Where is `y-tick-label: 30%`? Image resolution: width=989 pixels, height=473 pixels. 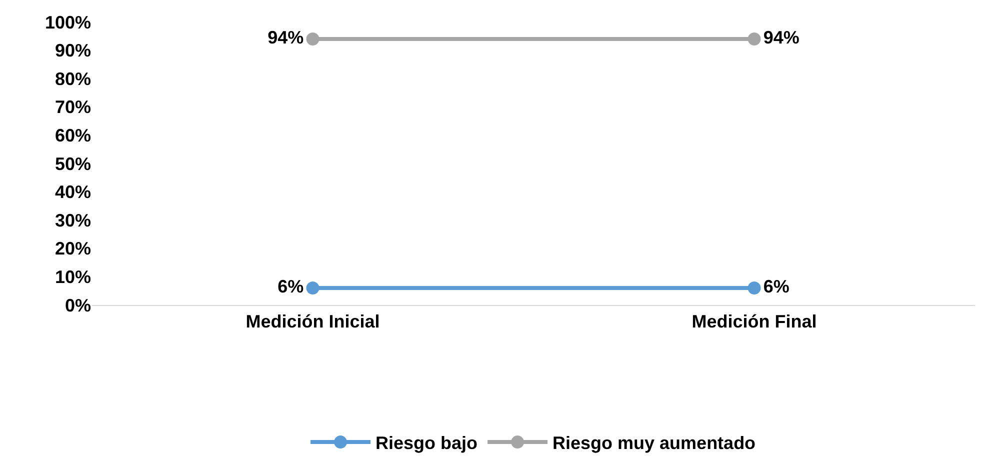 y-tick-label: 30% is located at coordinates (72, 220).